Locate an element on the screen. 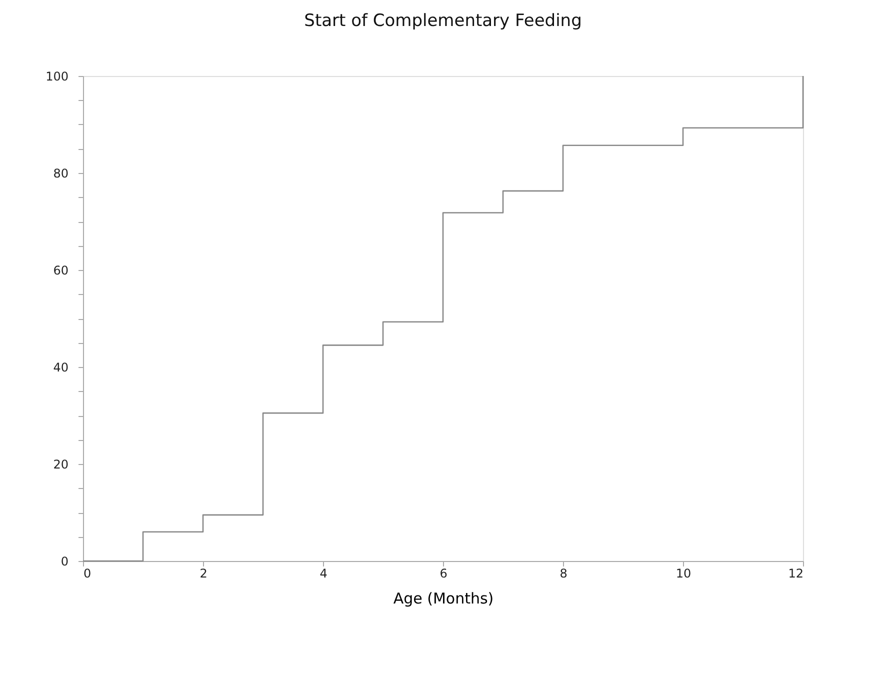 The width and height of the screenshot is (882, 677). x-tick-label: 12 is located at coordinates (796, 573).